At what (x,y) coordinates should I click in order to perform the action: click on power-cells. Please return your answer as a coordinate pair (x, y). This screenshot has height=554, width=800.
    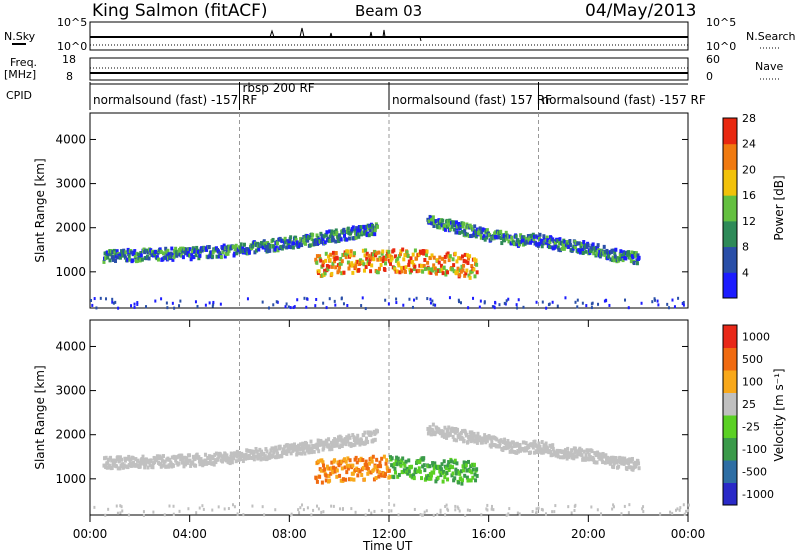
    Looking at the image, I should click on (387, 262).